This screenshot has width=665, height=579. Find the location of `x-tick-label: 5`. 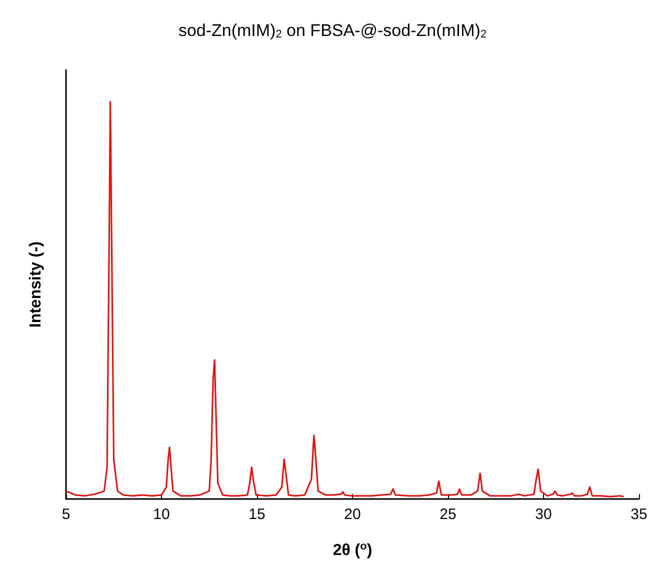

x-tick-label: 5 is located at coordinates (66, 514).